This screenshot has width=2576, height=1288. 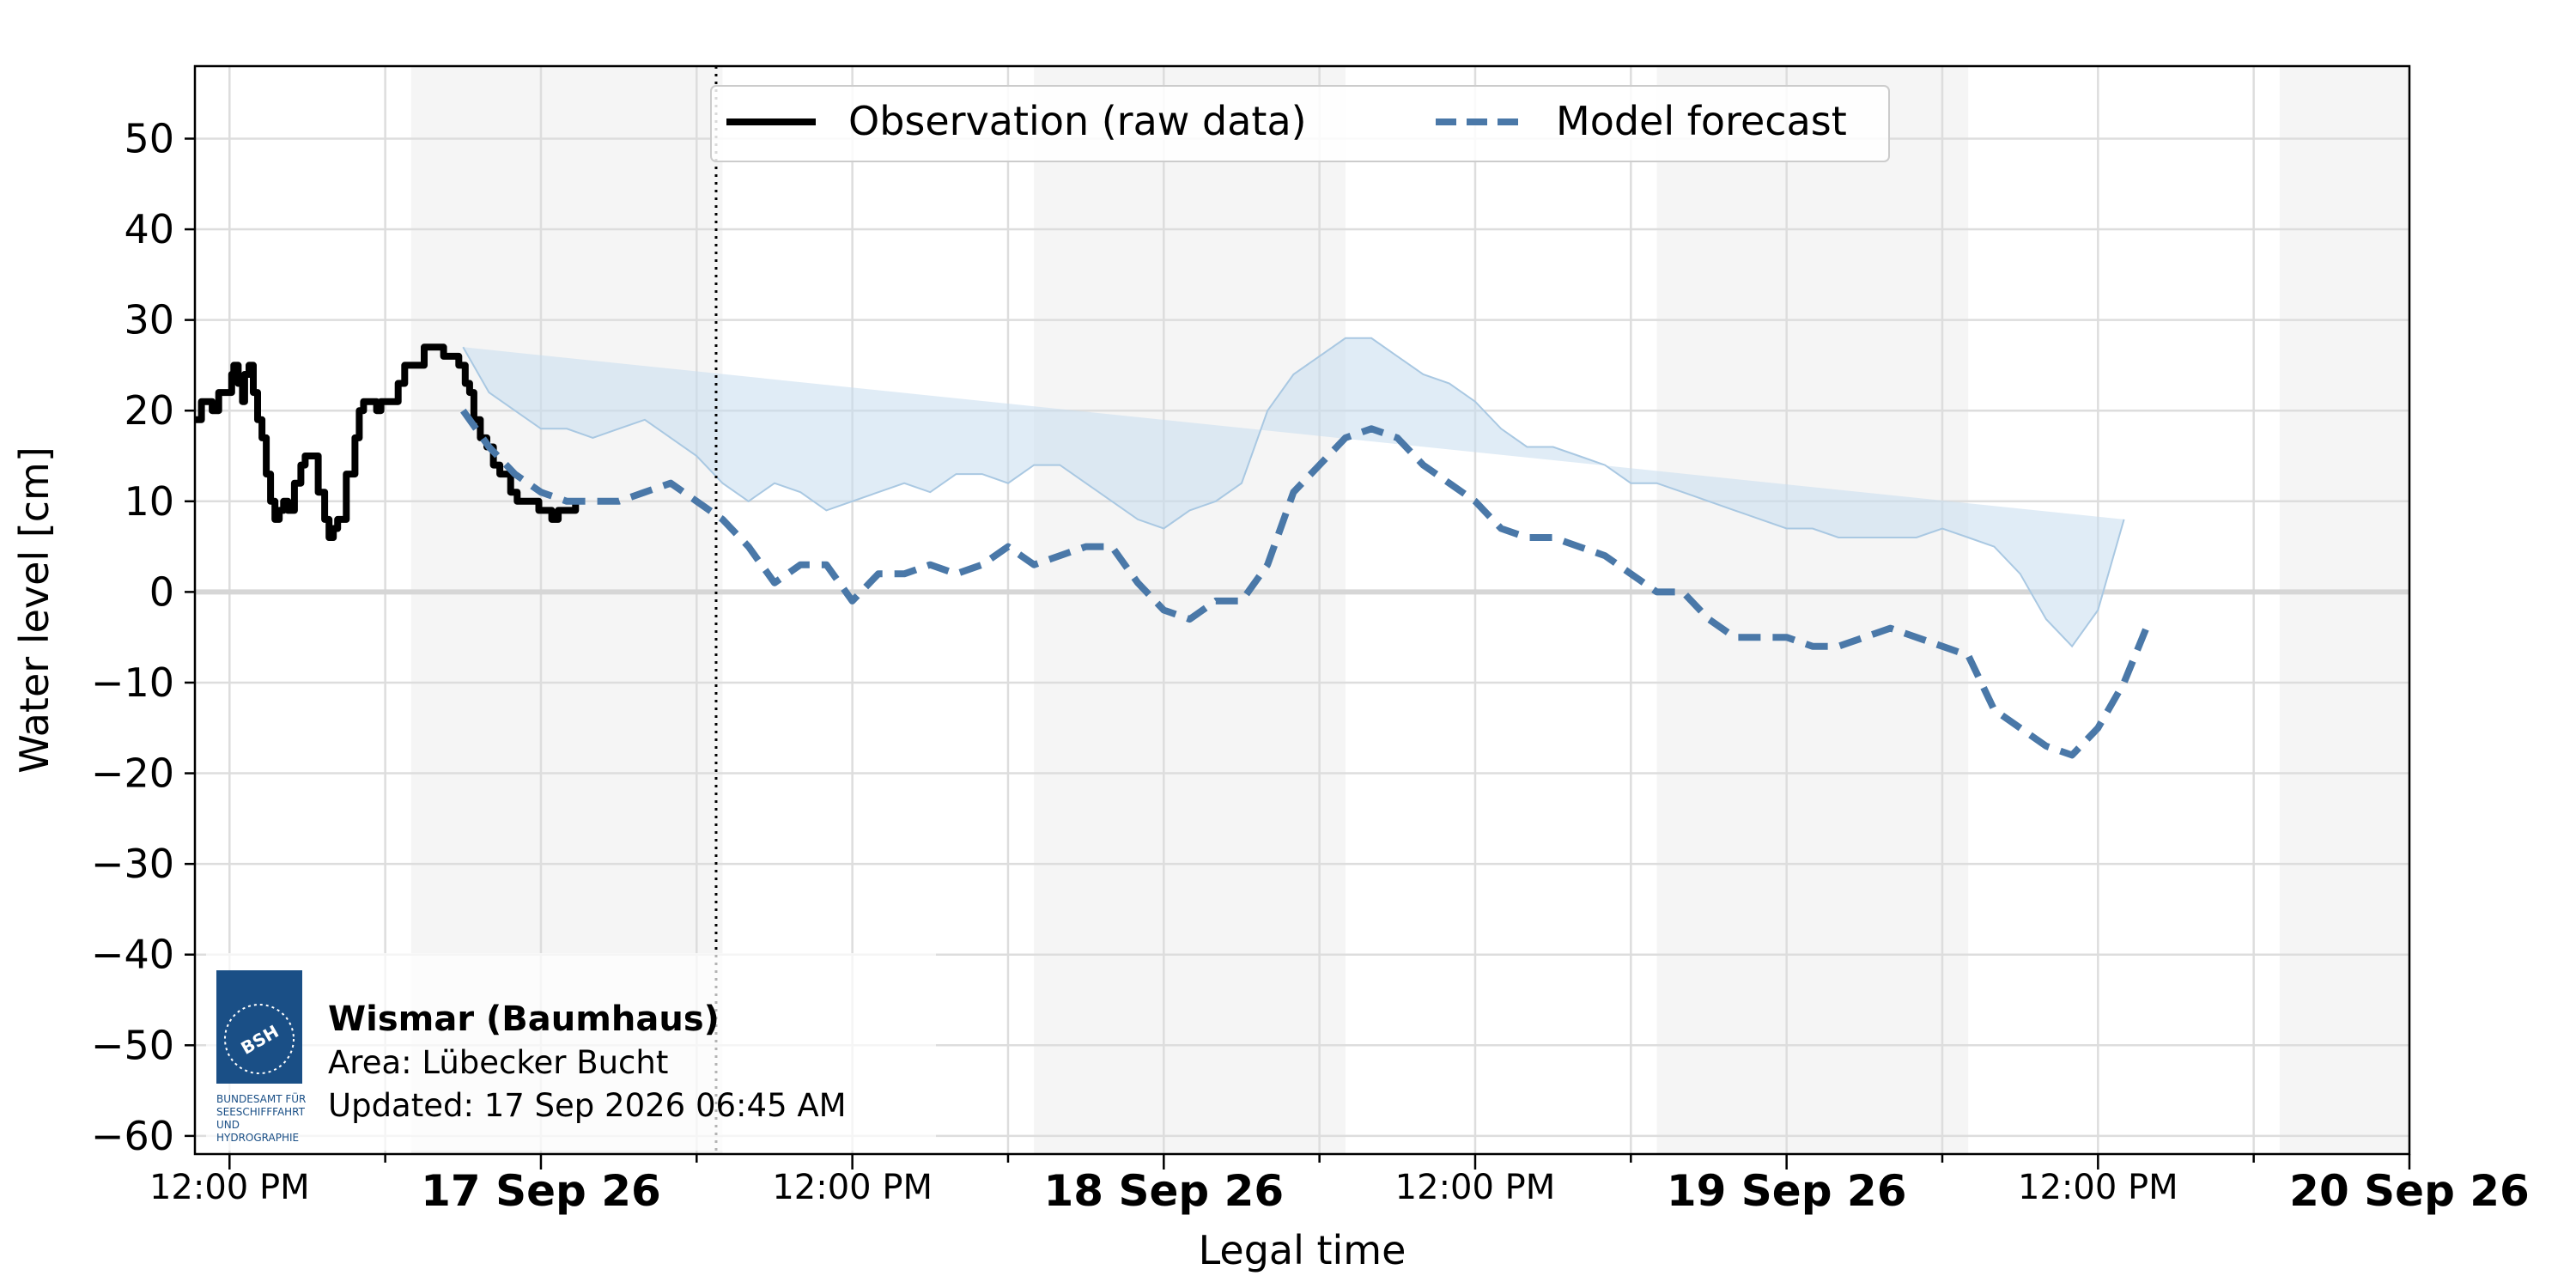 What do you see at coordinates (143, 637) in the screenshot?
I see `y-axis-ticks: 50 40 30 20 10 0 −10 −20 −30 −40 −50 −60` at bounding box center [143, 637].